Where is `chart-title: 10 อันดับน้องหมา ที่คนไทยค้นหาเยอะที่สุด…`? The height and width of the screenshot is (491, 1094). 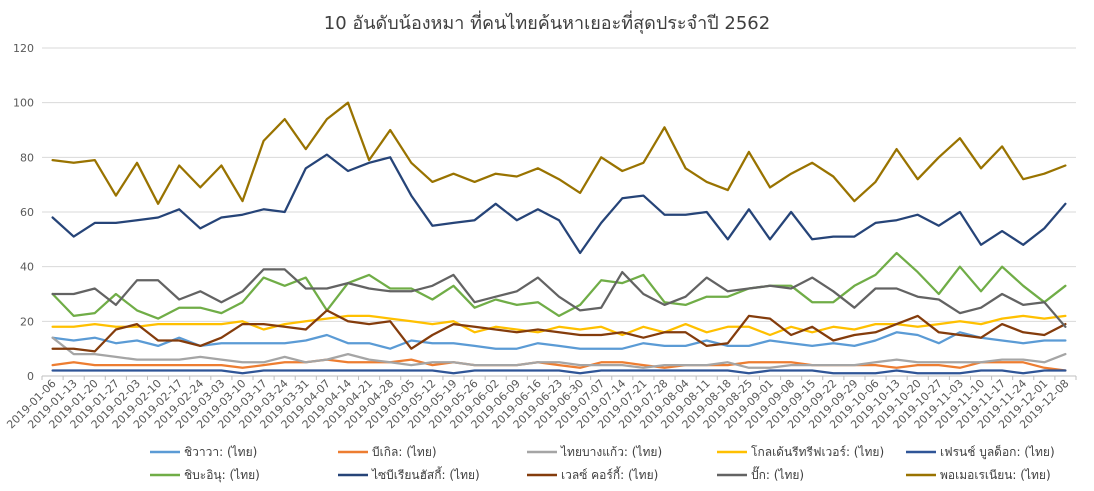
chart-title: 10 อันดับน้องหมา ที่คนไทยค้นหาเยอะที่สุด… is located at coordinates (547, 22).